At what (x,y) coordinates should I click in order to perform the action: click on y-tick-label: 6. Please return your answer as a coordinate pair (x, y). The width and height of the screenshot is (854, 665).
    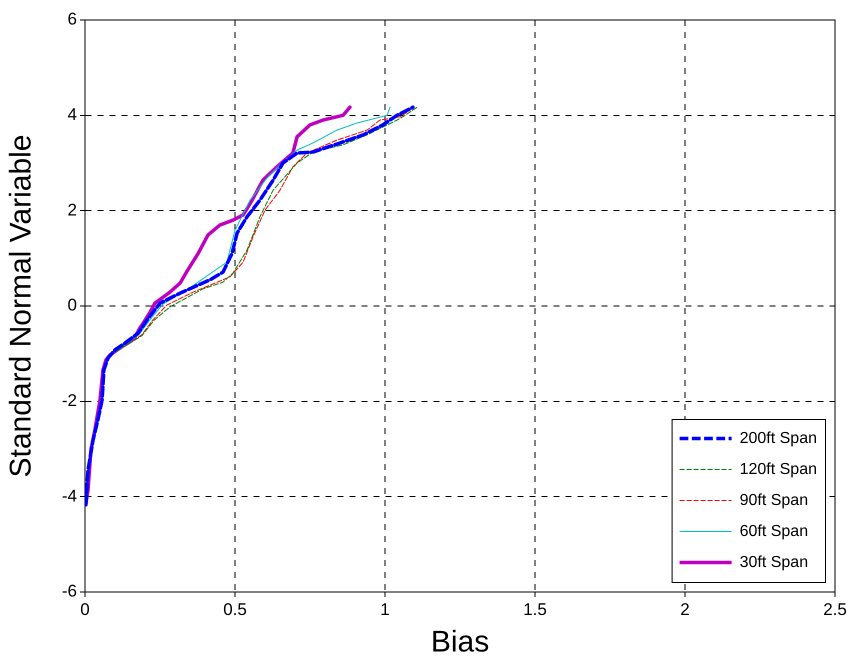
    Looking at the image, I should click on (72, 19).